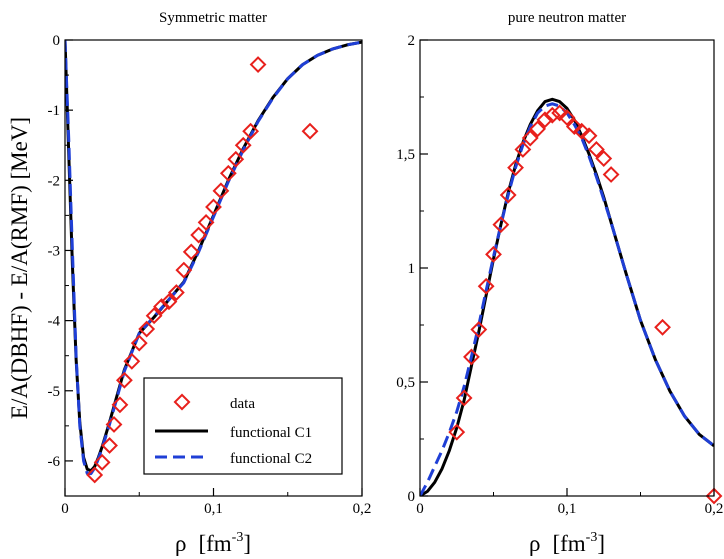 Image resolution: width=724 pixels, height=559 pixels. Describe the element at coordinates (412, 497) in the screenshot. I see `y-tick-label-neutron-0: 0` at that location.